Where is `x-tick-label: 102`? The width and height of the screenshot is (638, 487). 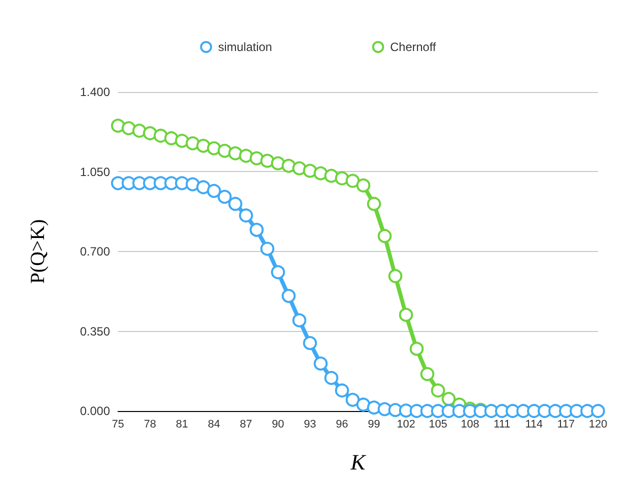
x-tick-label: 102 is located at coordinates (406, 424).